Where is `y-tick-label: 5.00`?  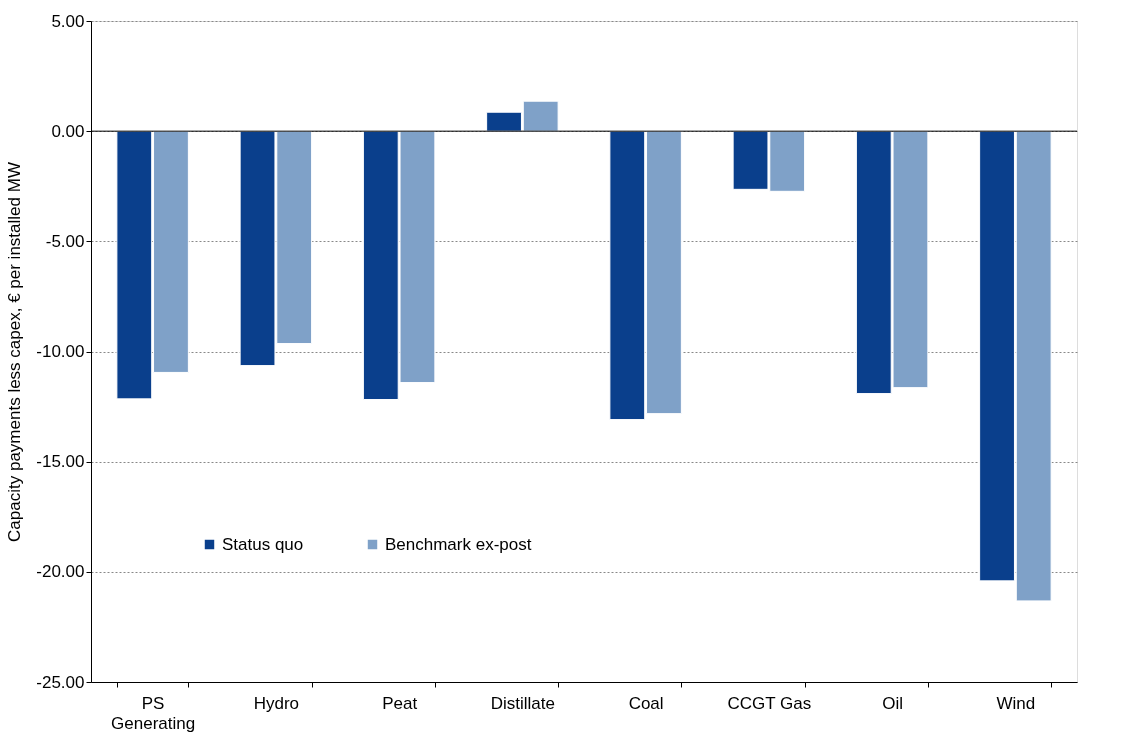
y-tick-label: 5.00 is located at coordinates (68, 21).